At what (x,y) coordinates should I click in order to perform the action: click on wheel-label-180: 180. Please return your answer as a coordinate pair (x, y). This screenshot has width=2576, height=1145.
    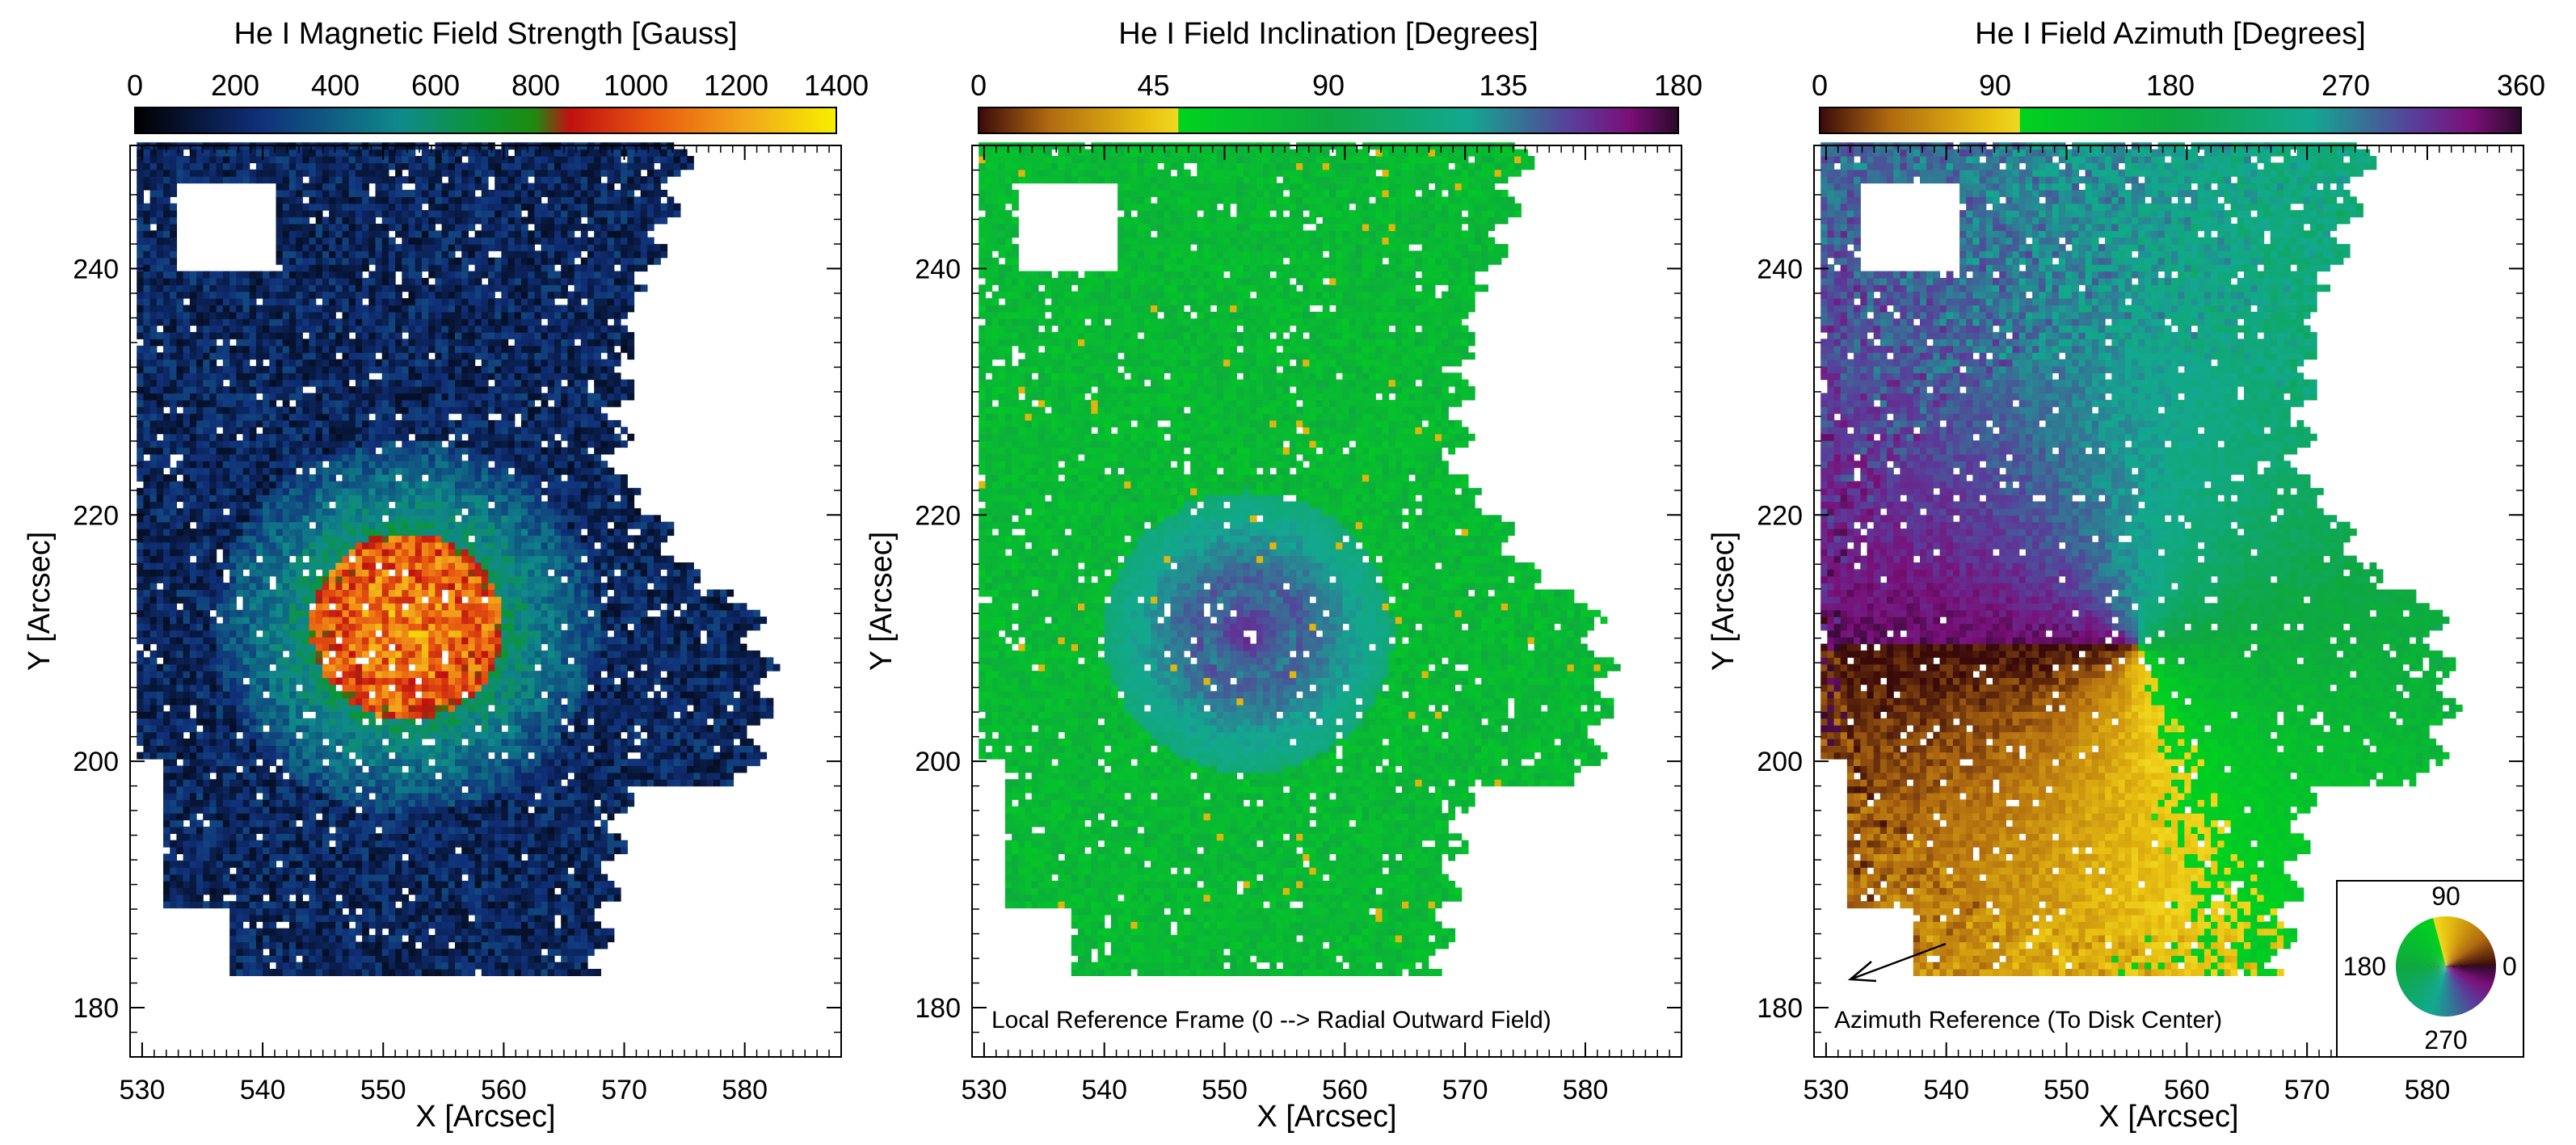
    Looking at the image, I should click on (2364, 967).